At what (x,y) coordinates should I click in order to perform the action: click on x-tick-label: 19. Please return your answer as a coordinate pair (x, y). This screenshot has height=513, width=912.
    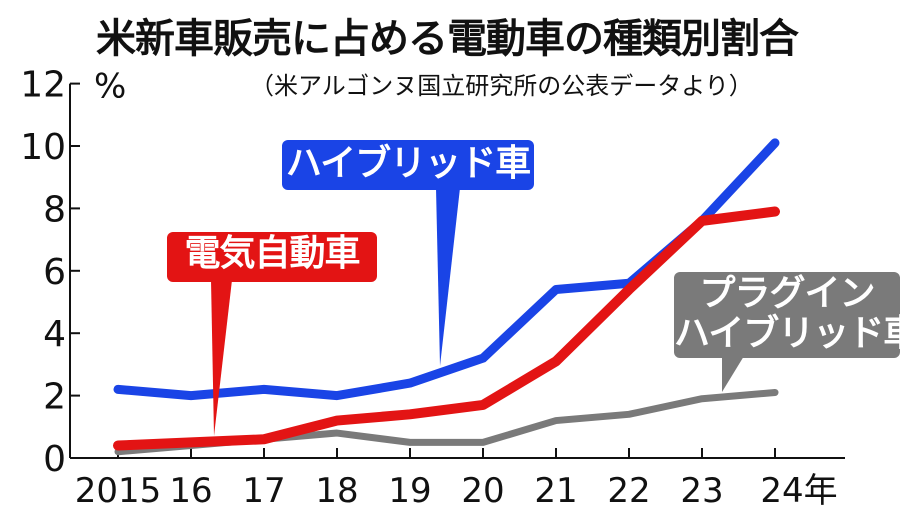
    Looking at the image, I should click on (409, 491).